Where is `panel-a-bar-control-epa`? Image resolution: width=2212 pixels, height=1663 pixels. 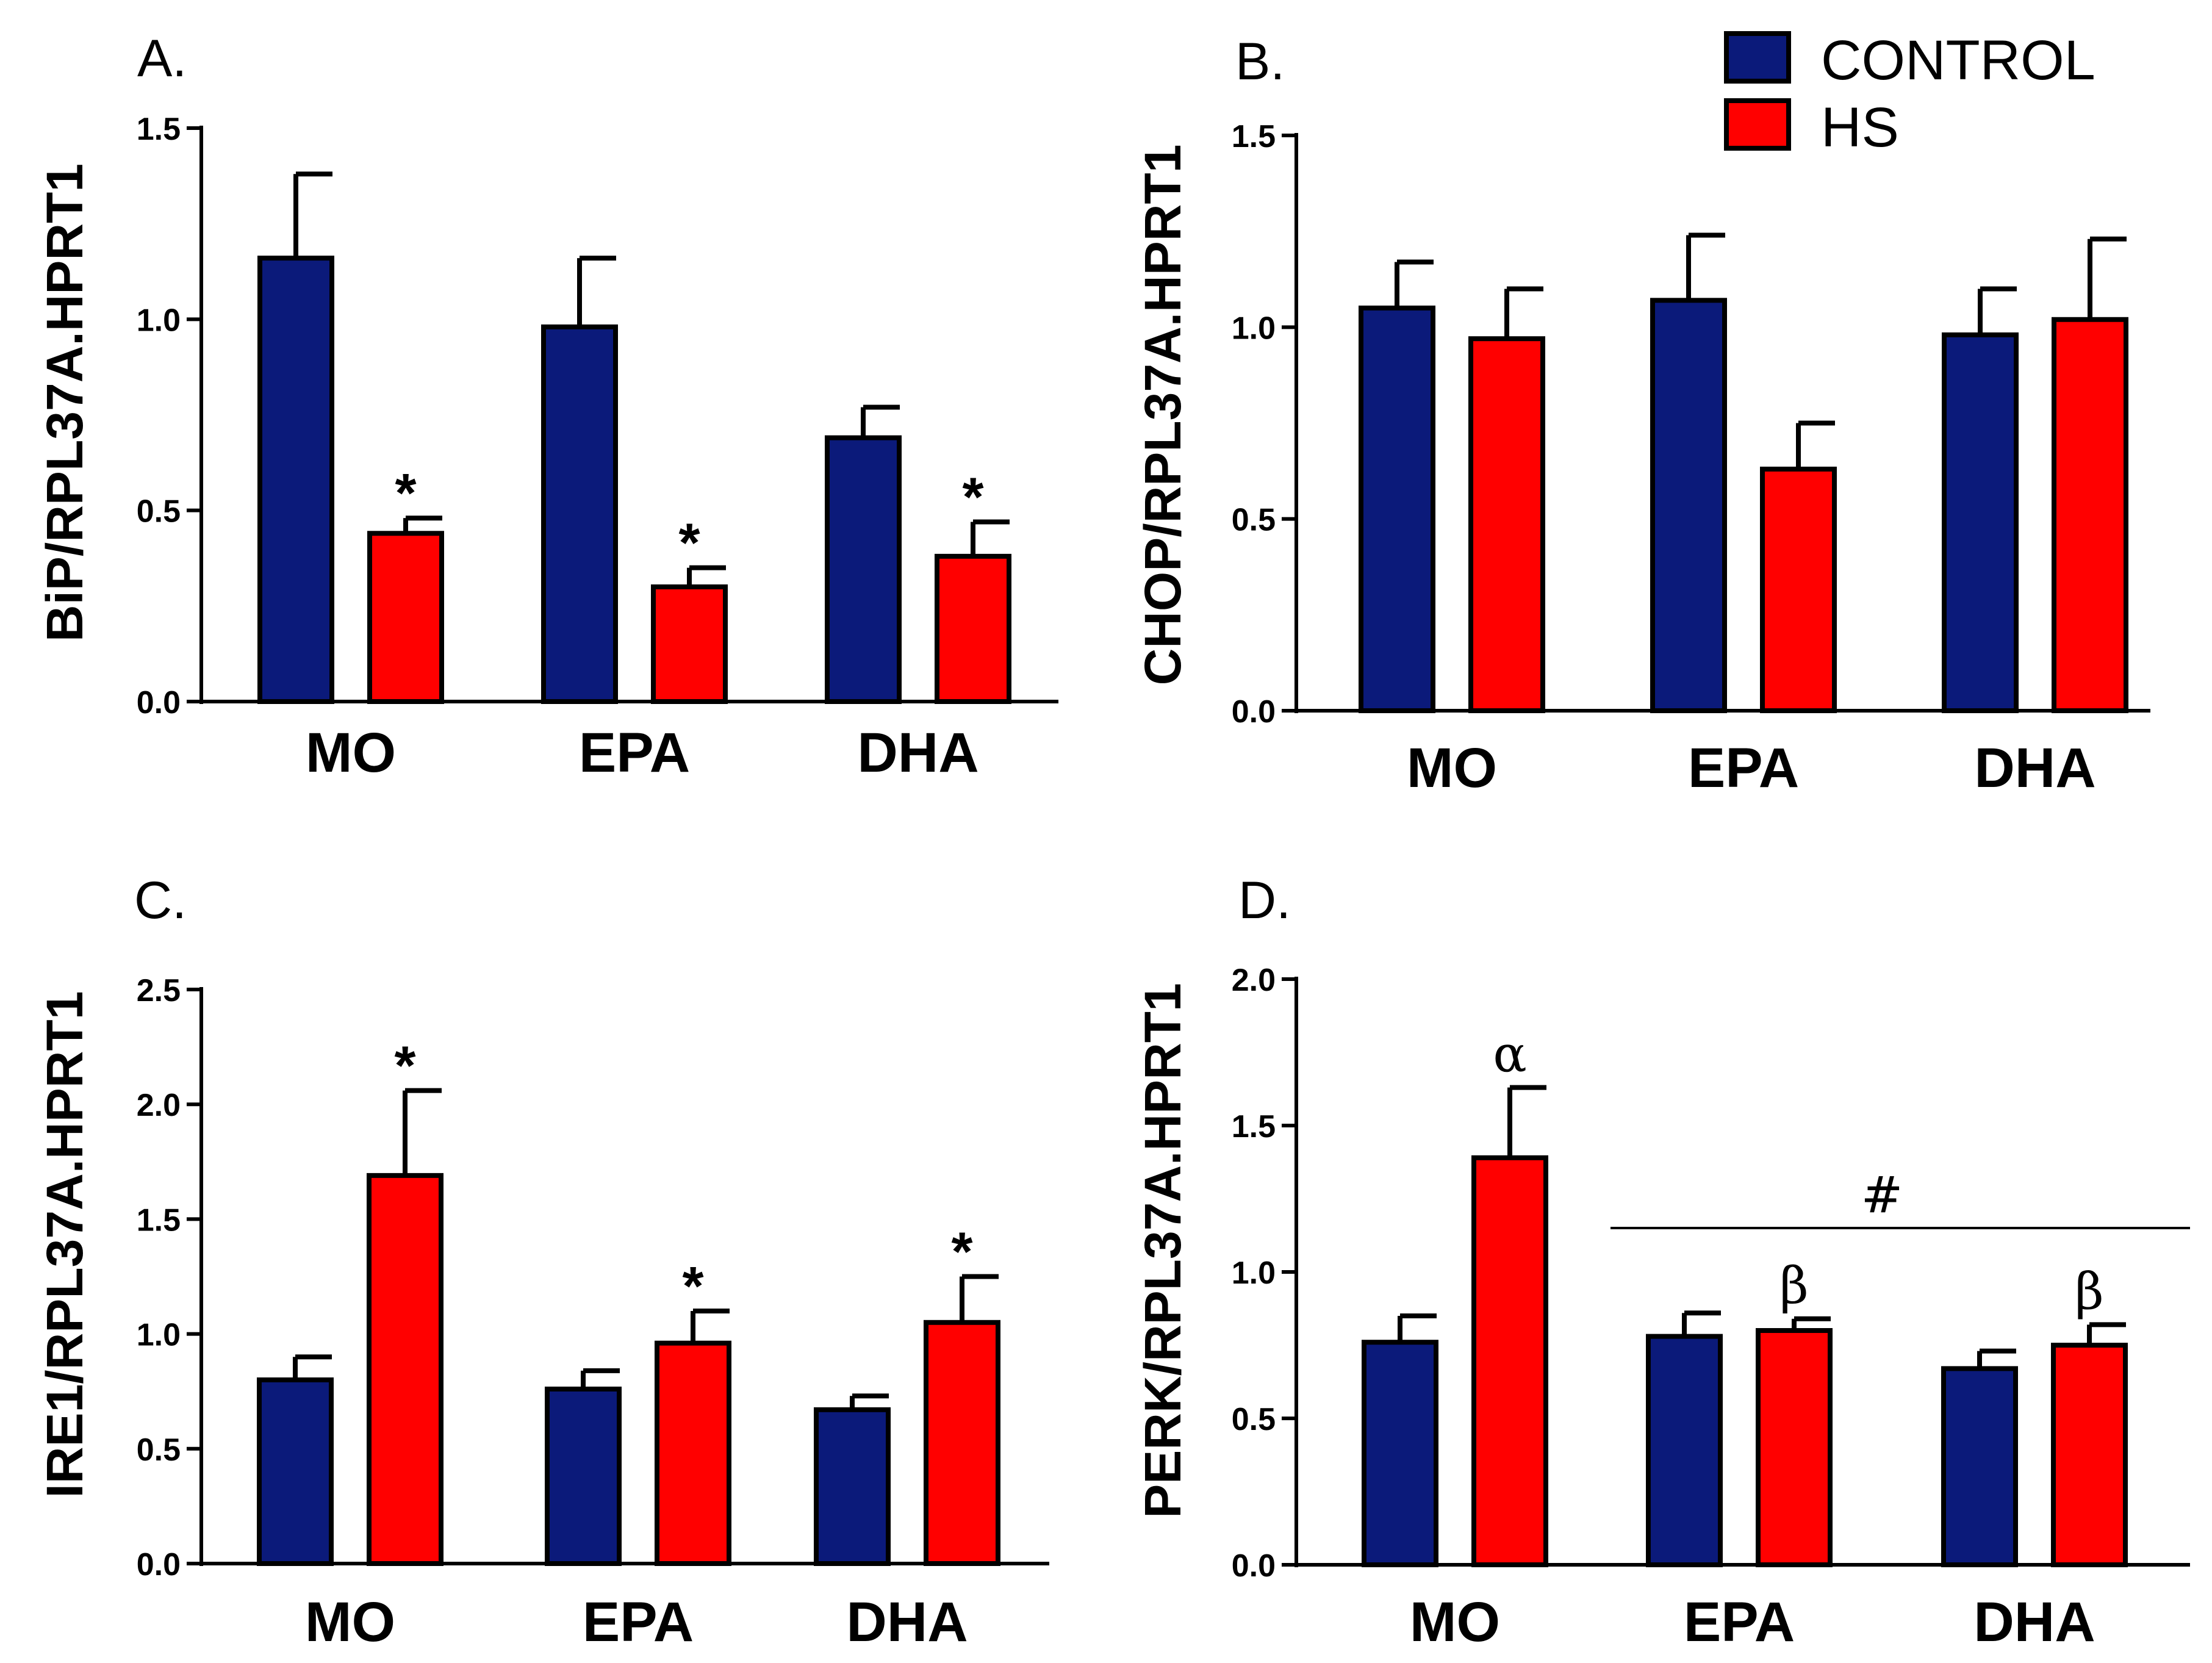
panel-a-bar-control-epa is located at coordinates (579, 514).